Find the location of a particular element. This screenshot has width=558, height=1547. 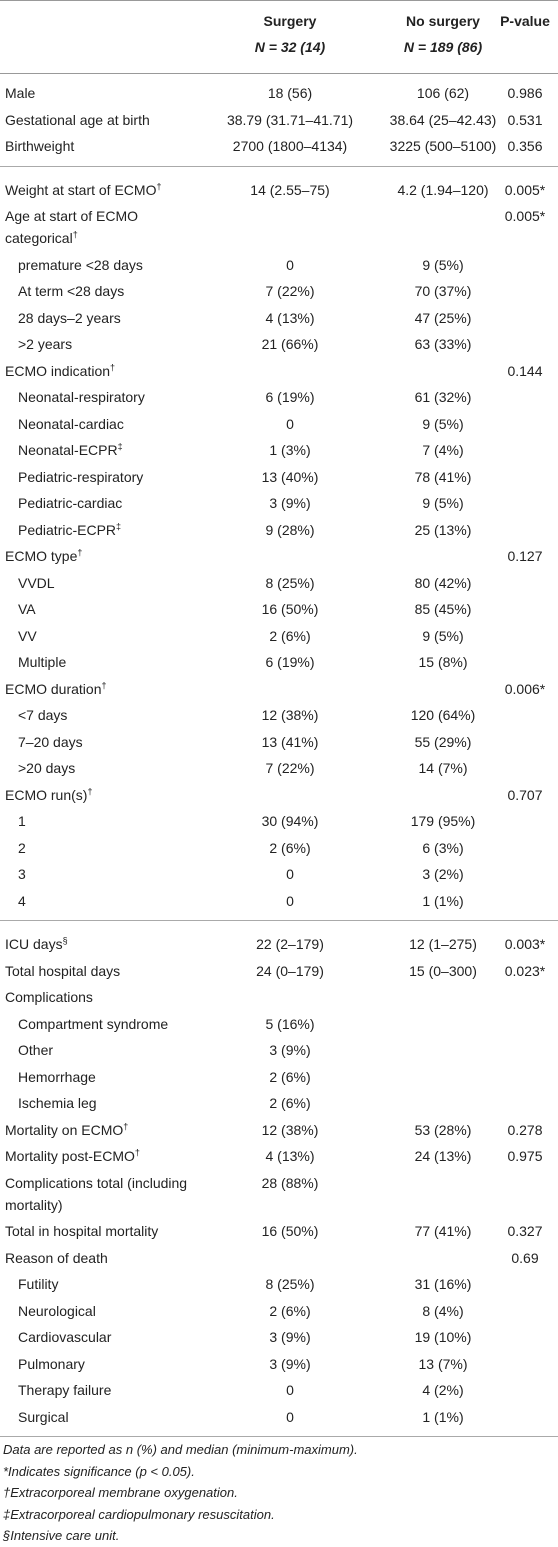

label-text: Neonatal-respiratory is located at coordinates (81, 397).